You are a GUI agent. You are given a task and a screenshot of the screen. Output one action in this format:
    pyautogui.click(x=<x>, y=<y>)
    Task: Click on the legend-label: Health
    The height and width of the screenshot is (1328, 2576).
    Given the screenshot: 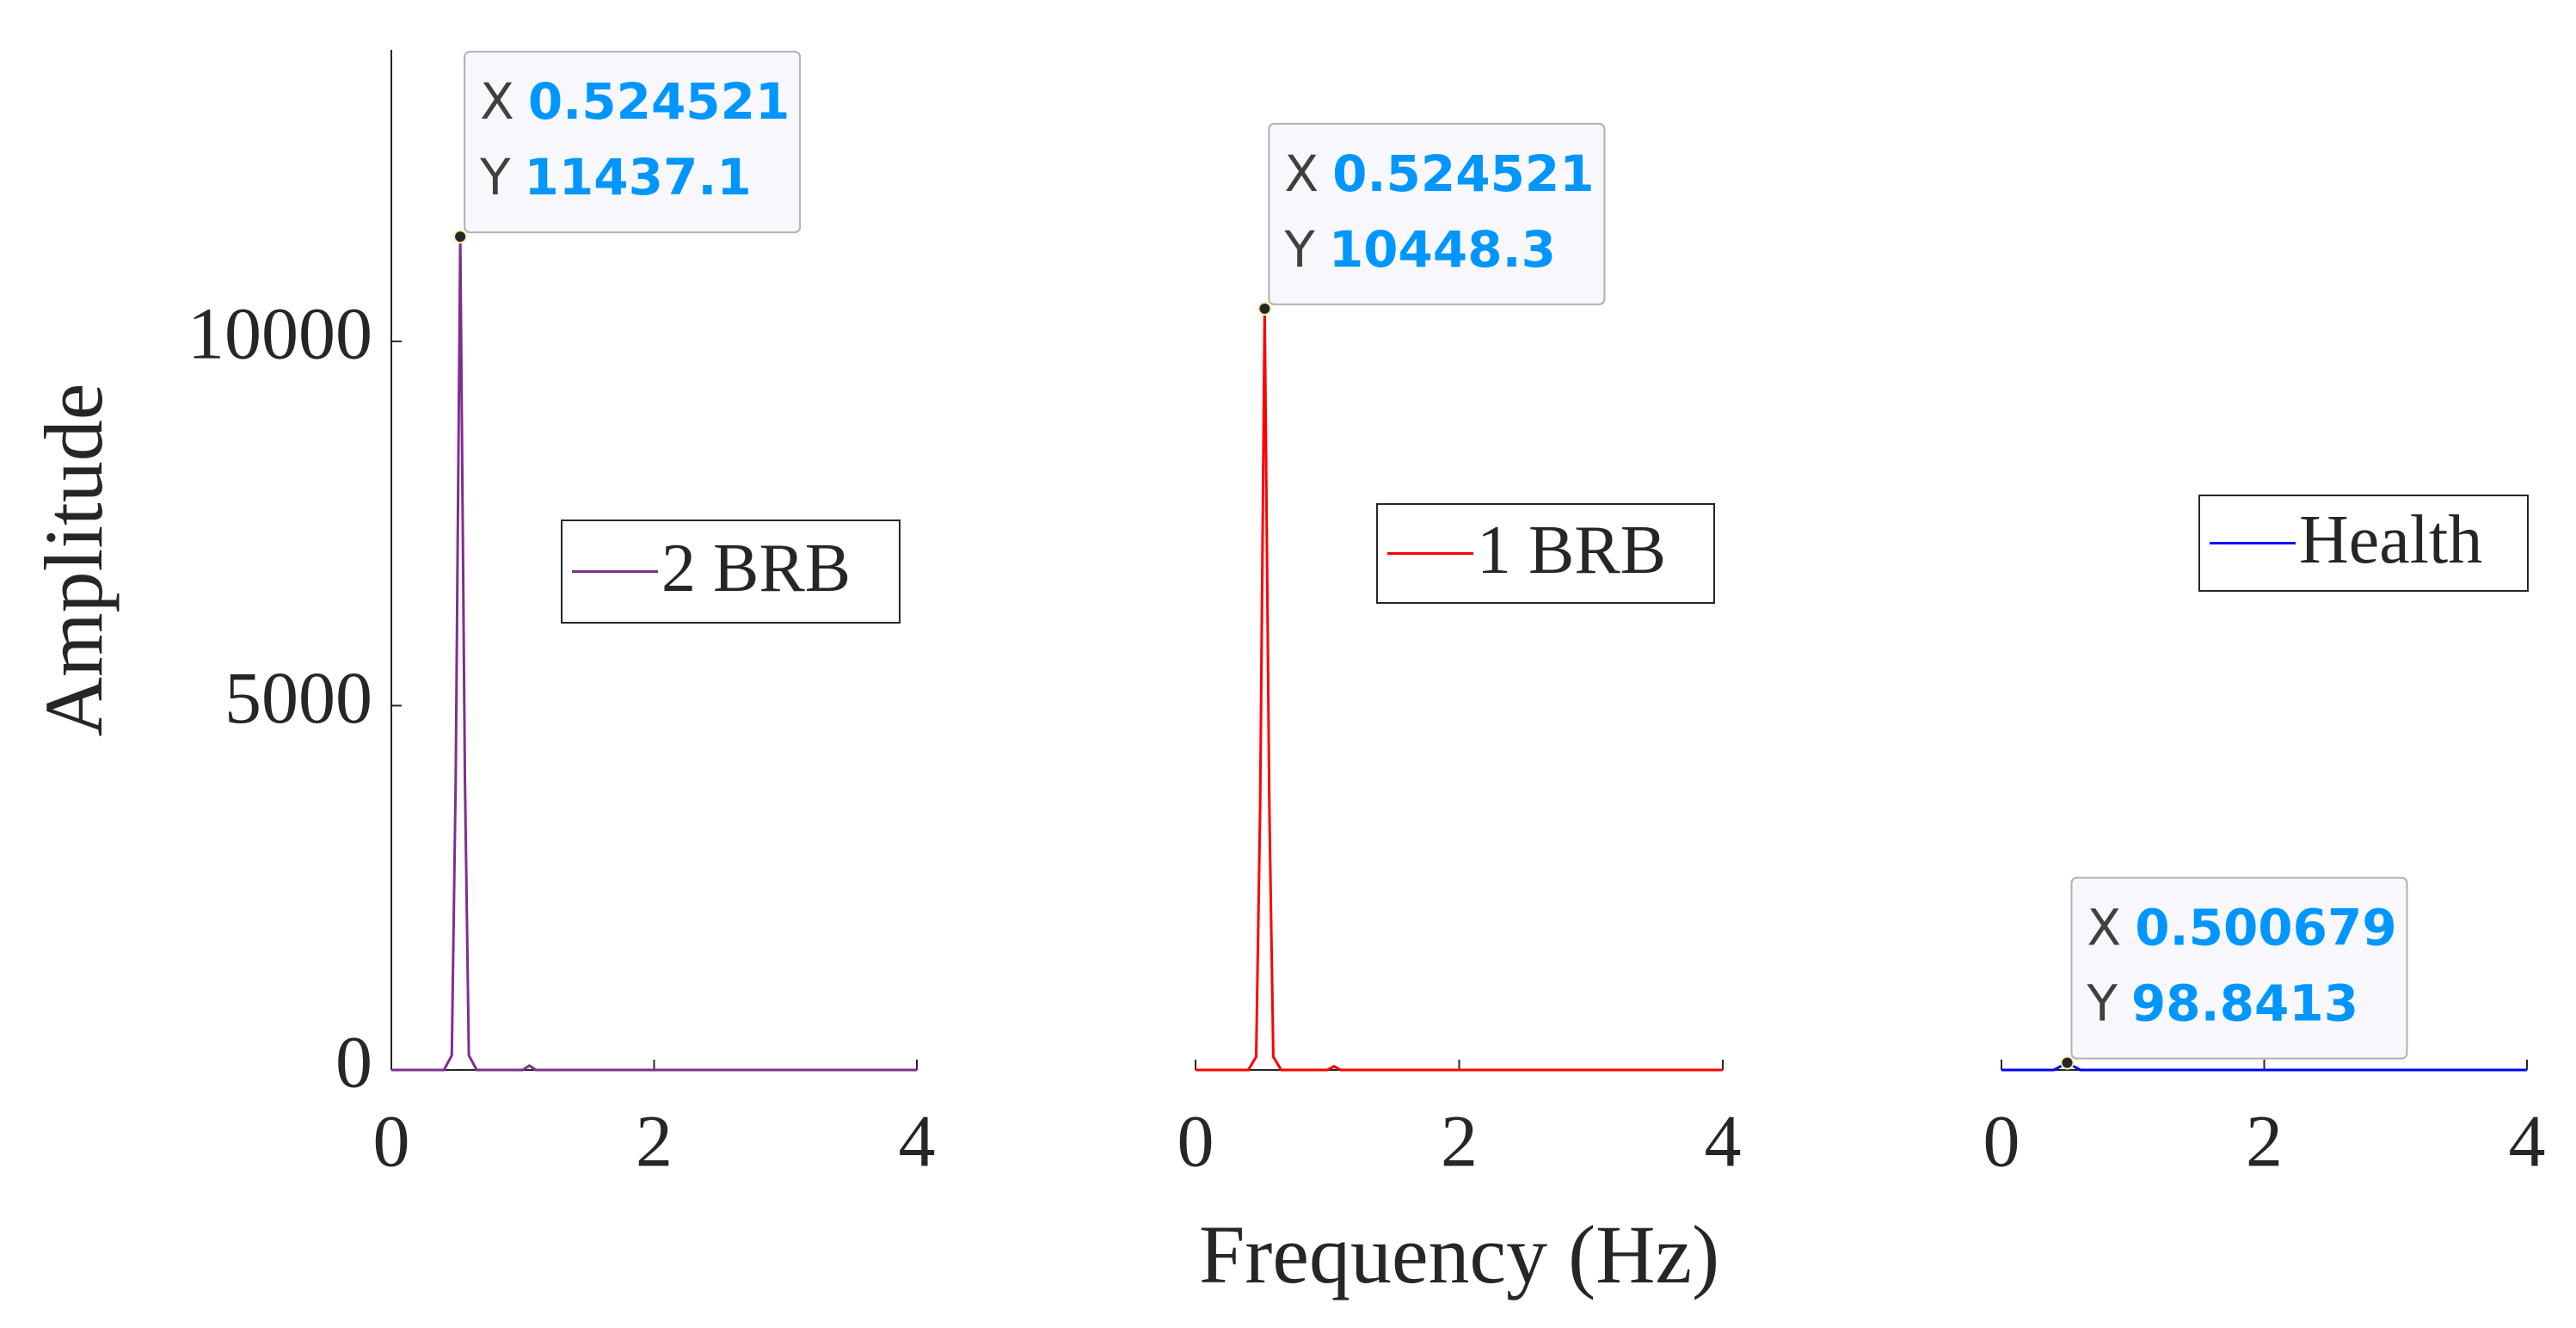 What is the action you would take?
    pyautogui.click(x=2390, y=540)
    